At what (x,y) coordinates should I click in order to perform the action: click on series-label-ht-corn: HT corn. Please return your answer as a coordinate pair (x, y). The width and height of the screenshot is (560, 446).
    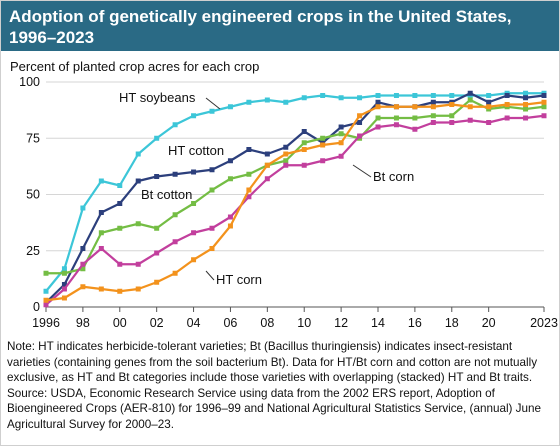
    Looking at the image, I should click on (239, 279).